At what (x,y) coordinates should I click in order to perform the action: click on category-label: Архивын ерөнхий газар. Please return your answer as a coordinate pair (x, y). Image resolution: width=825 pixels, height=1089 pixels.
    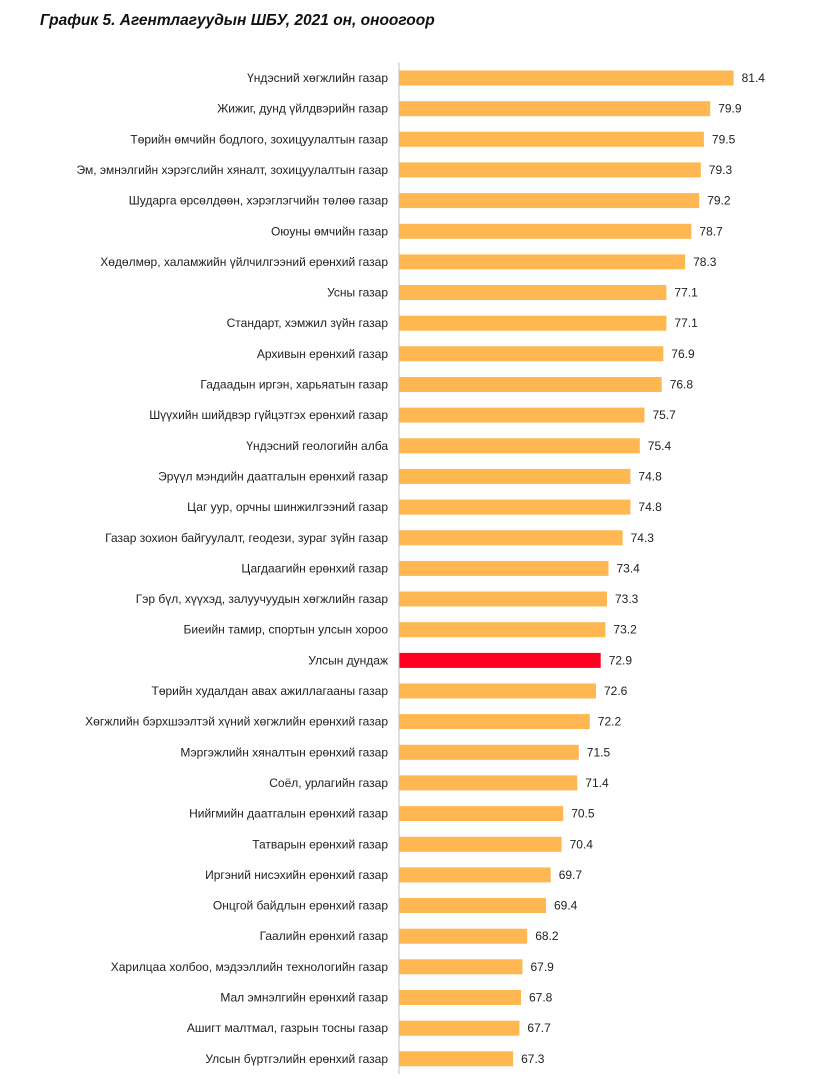
    Looking at the image, I should click on (322, 354).